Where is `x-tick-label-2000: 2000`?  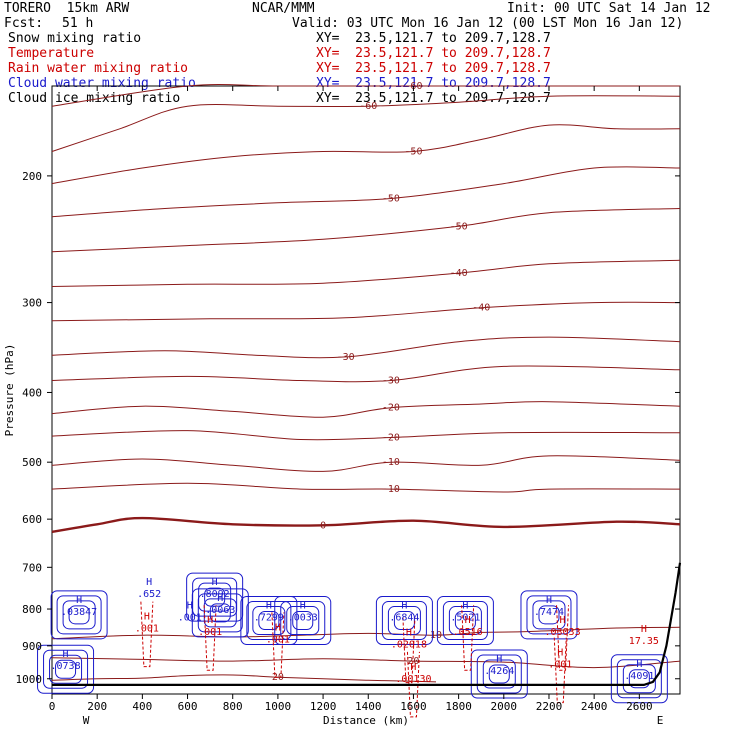
x-tick-label-2000: 2000 is located at coordinates (504, 706).